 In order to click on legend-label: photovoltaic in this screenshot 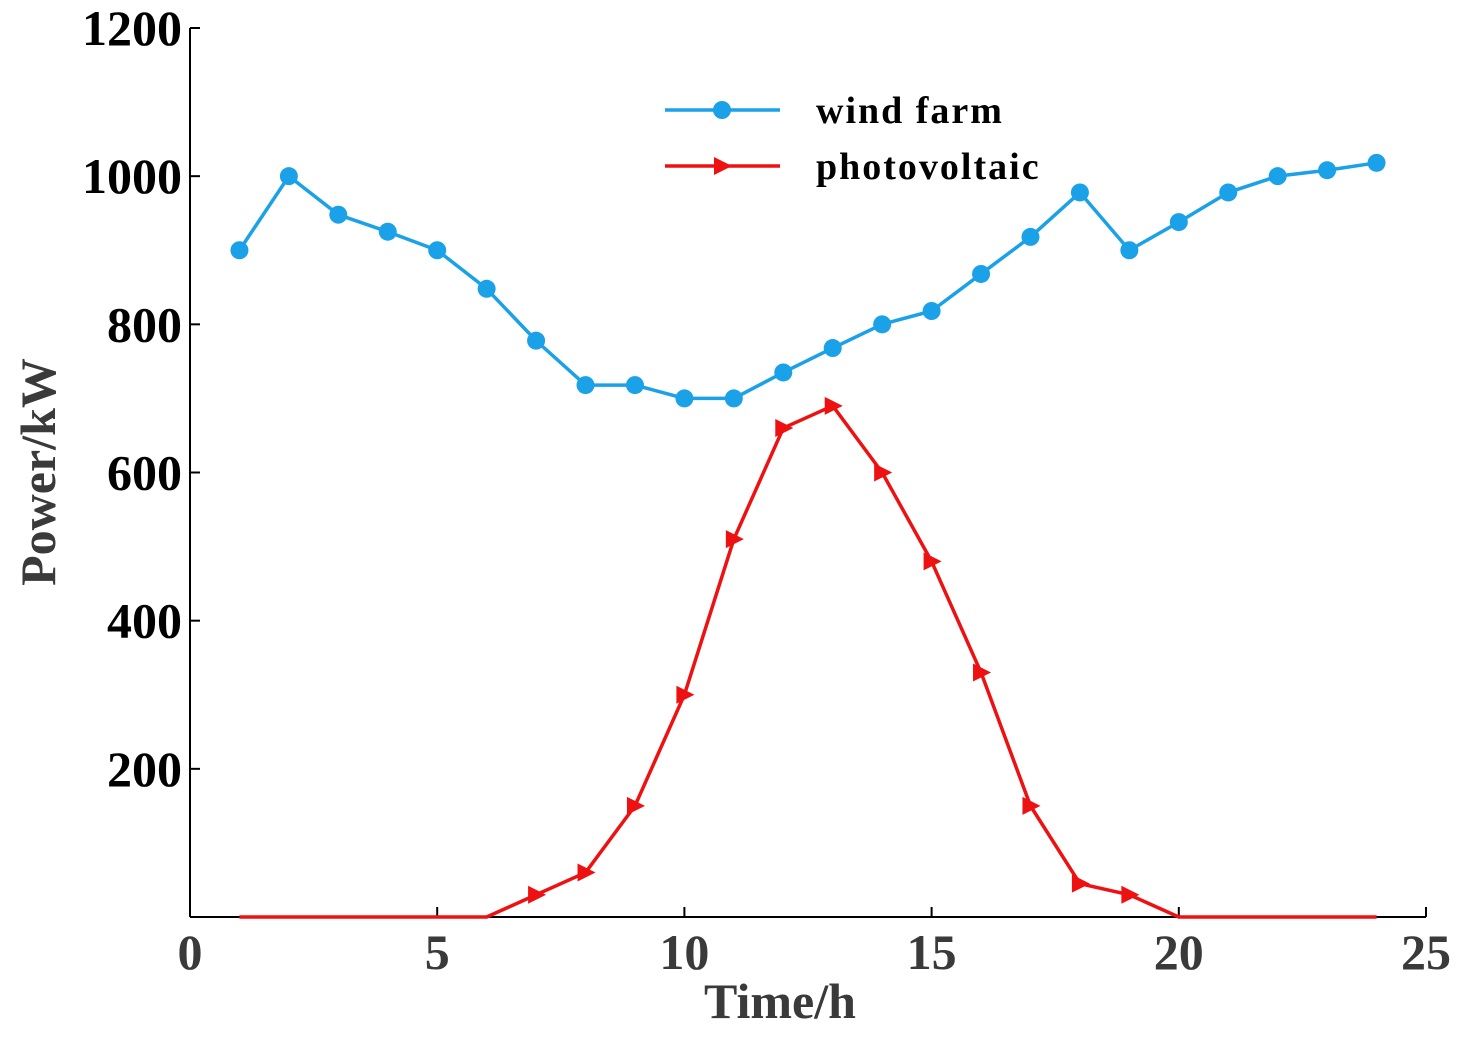, I will do `click(928, 167)`.